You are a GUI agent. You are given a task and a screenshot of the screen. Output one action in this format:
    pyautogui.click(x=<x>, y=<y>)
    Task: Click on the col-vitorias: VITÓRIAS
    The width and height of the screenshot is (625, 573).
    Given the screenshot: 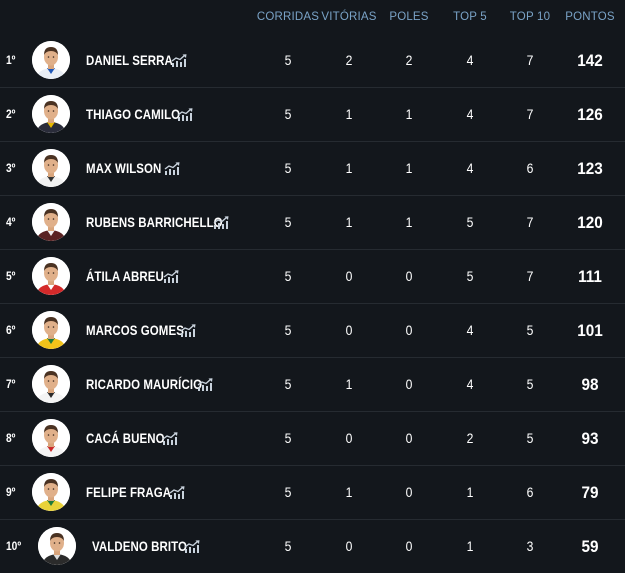 What is the action you would take?
    pyautogui.click(x=349, y=17)
    